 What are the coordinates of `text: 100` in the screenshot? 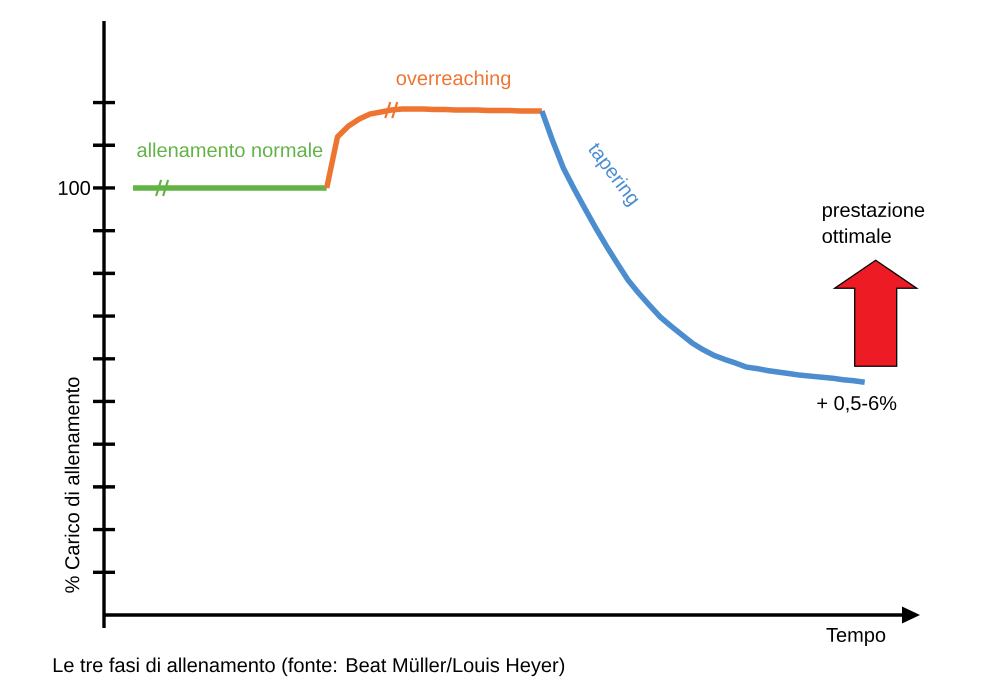 It's located at (74, 188).